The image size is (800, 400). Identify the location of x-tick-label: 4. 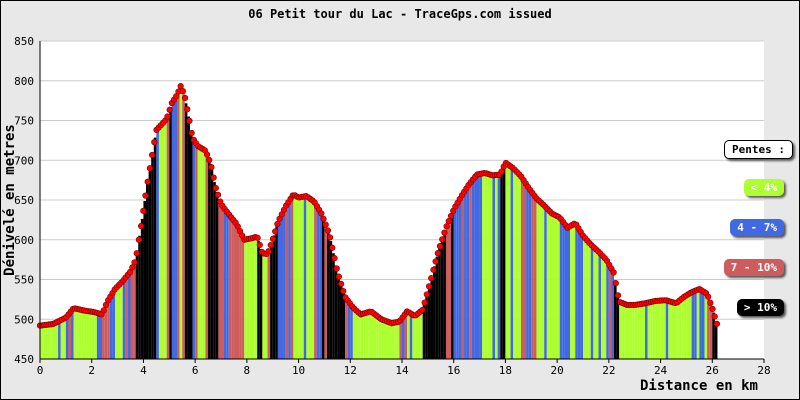
(143, 370).